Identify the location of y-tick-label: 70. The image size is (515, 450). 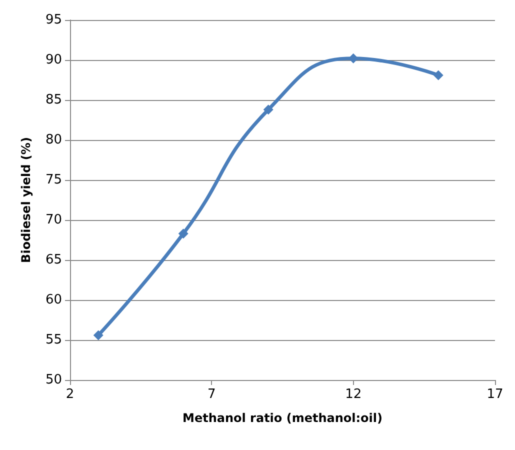
(53, 220).